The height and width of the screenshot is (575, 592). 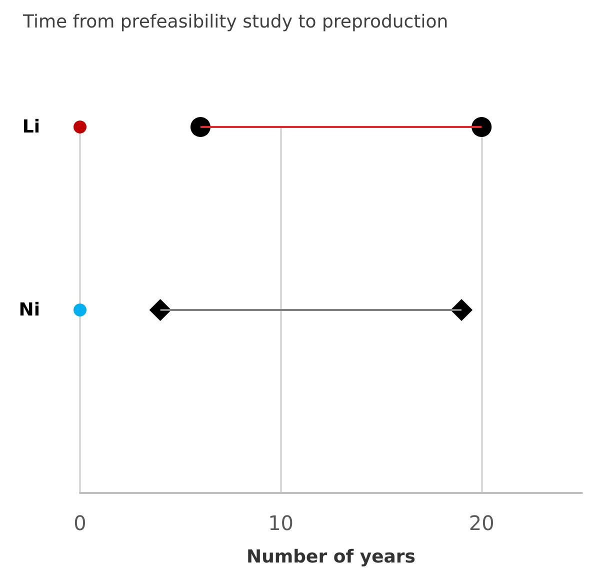 What do you see at coordinates (31, 127) in the screenshot?
I see `y-tick-label: Li` at bounding box center [31, 127].